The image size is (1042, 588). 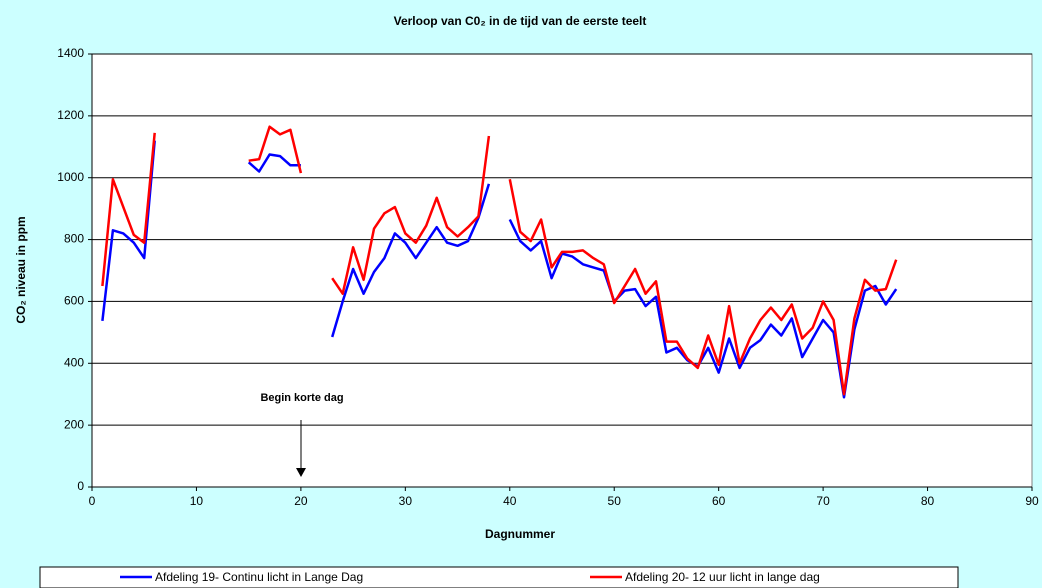 What do you see at coordinates (70, 177) in the screenshot?
I see `y-tick-label: 1000` at bounding box center [70, 177].